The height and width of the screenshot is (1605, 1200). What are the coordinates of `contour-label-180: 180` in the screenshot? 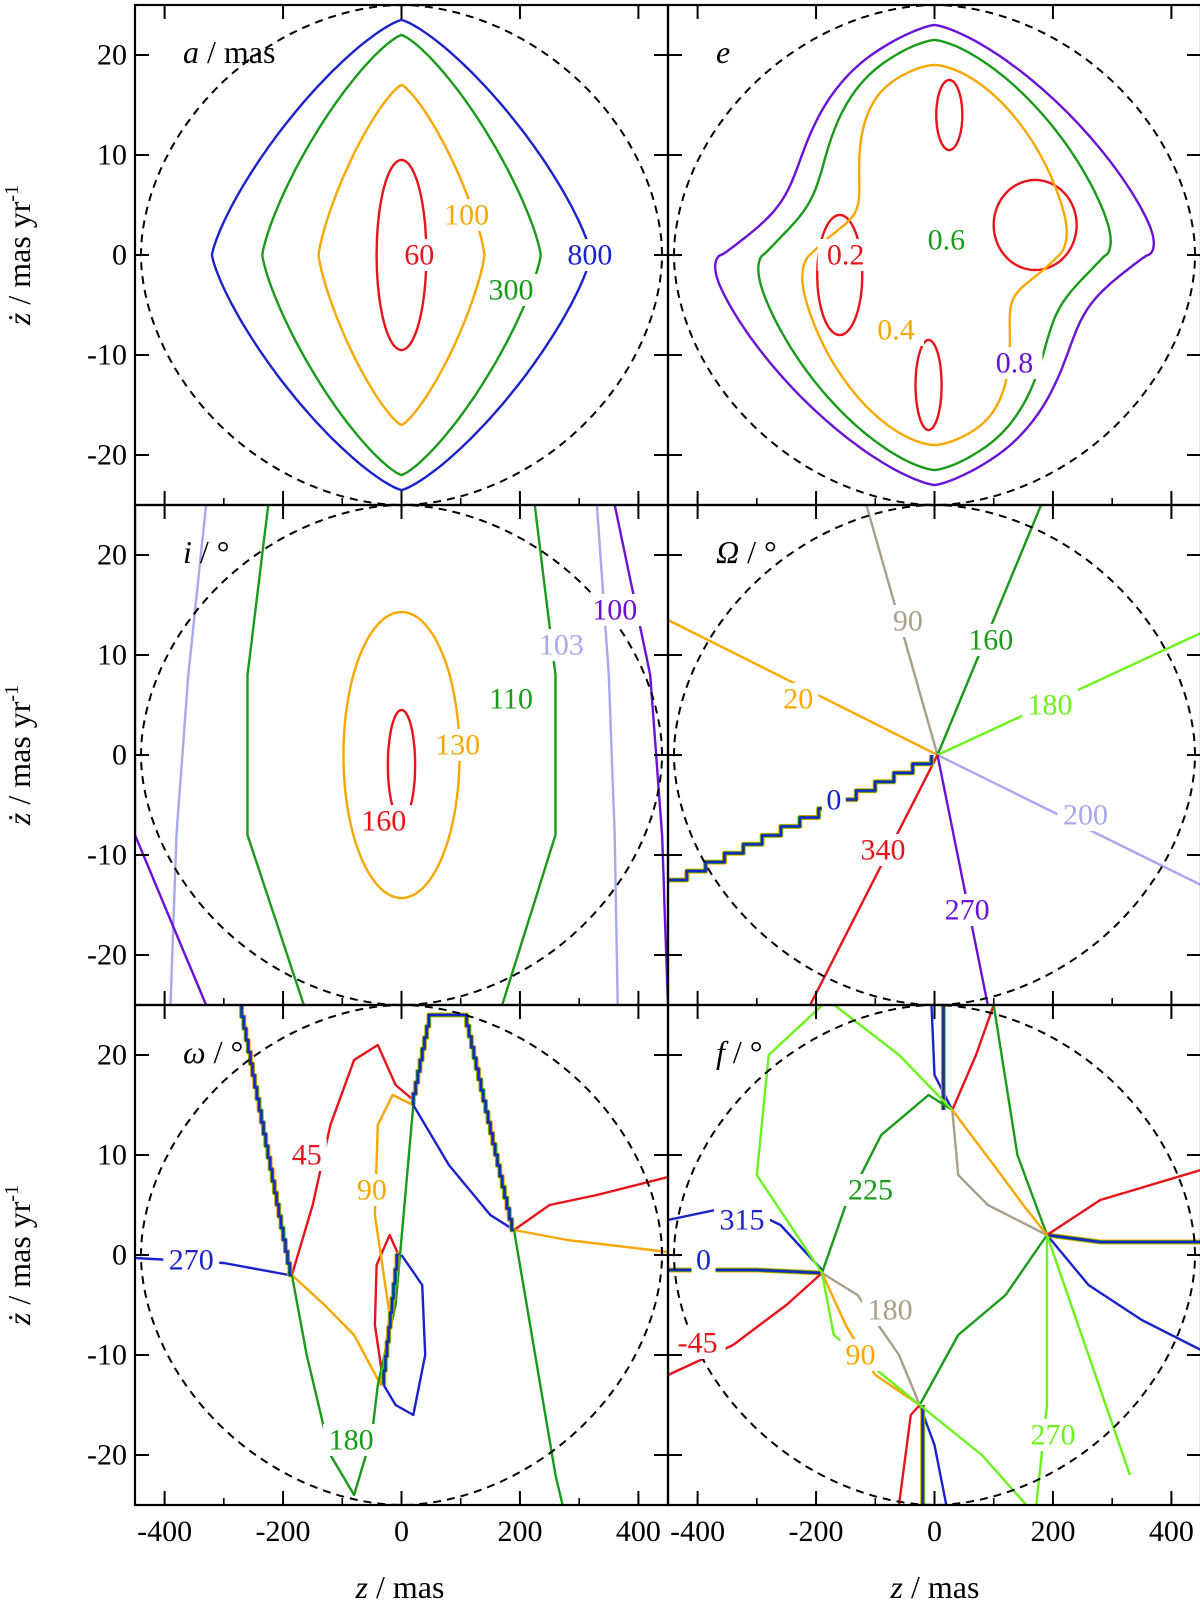 It's located at (1049, 705).